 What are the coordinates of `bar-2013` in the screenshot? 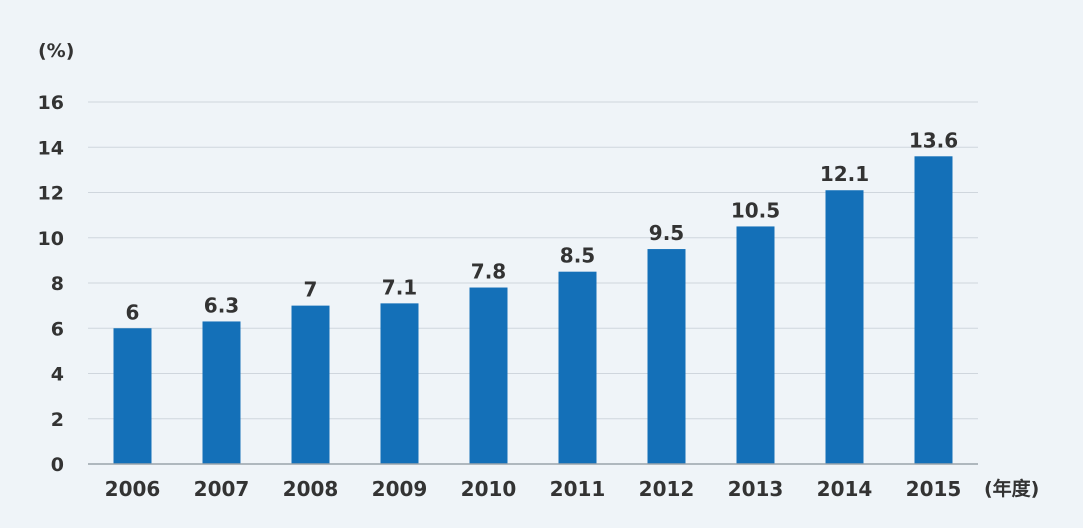 It's located at (755, 345).